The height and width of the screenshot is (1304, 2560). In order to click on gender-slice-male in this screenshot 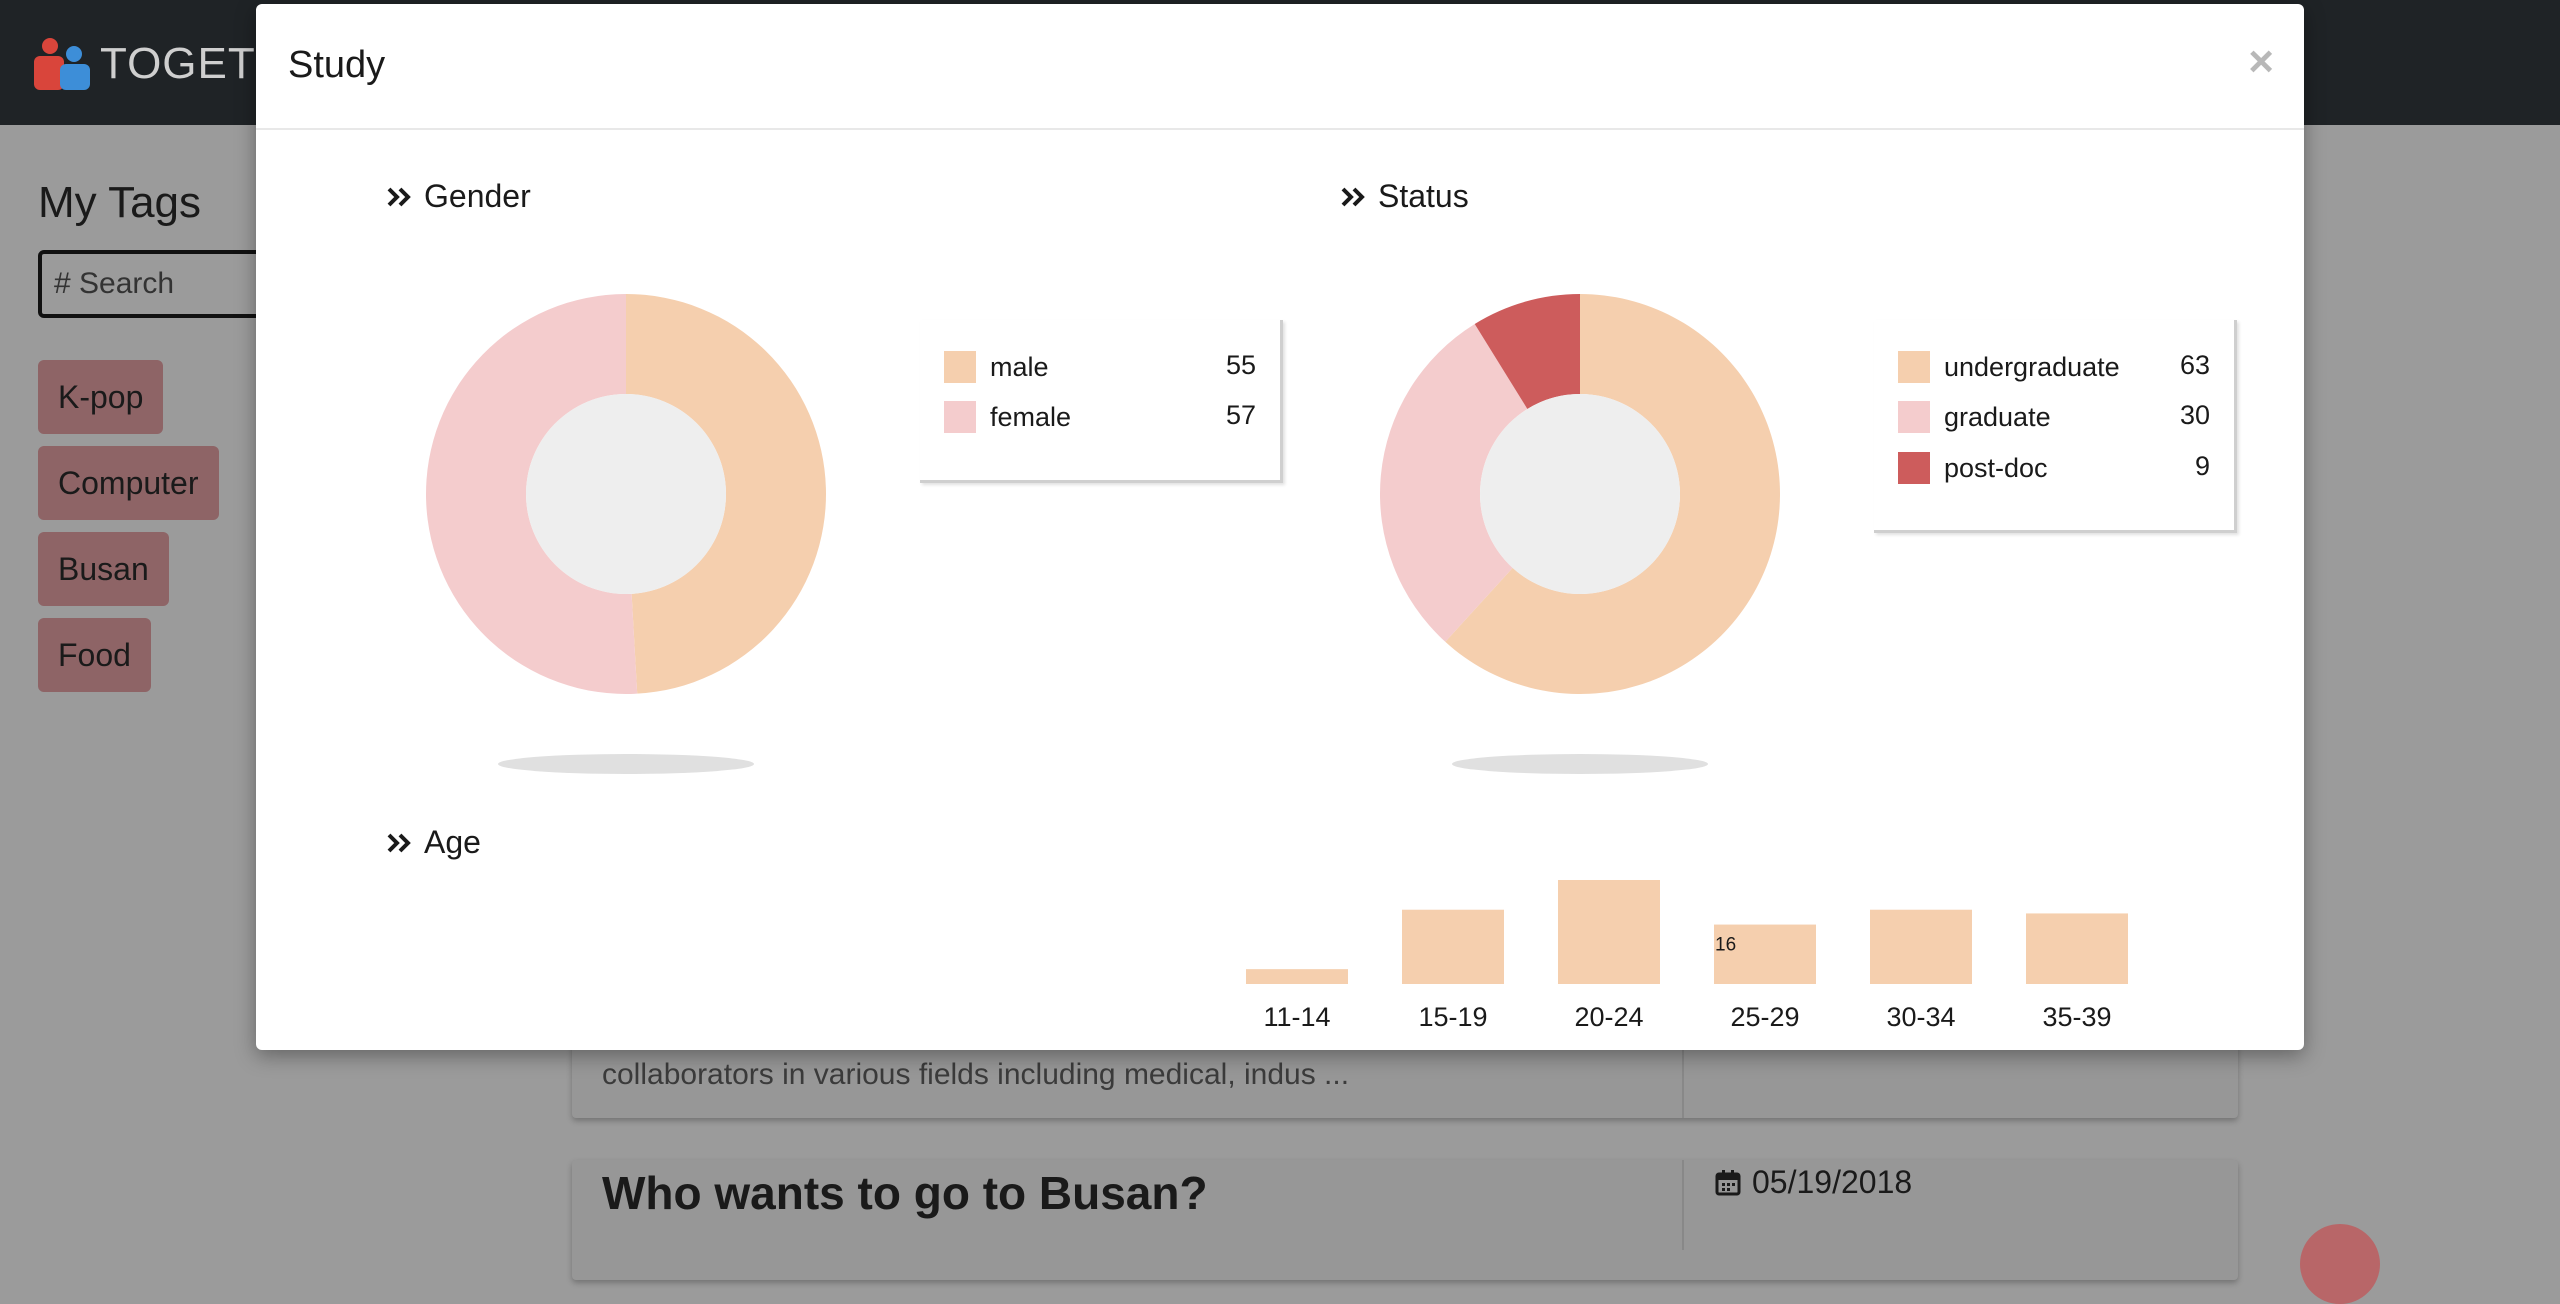, I will do `click(726, 494)`.